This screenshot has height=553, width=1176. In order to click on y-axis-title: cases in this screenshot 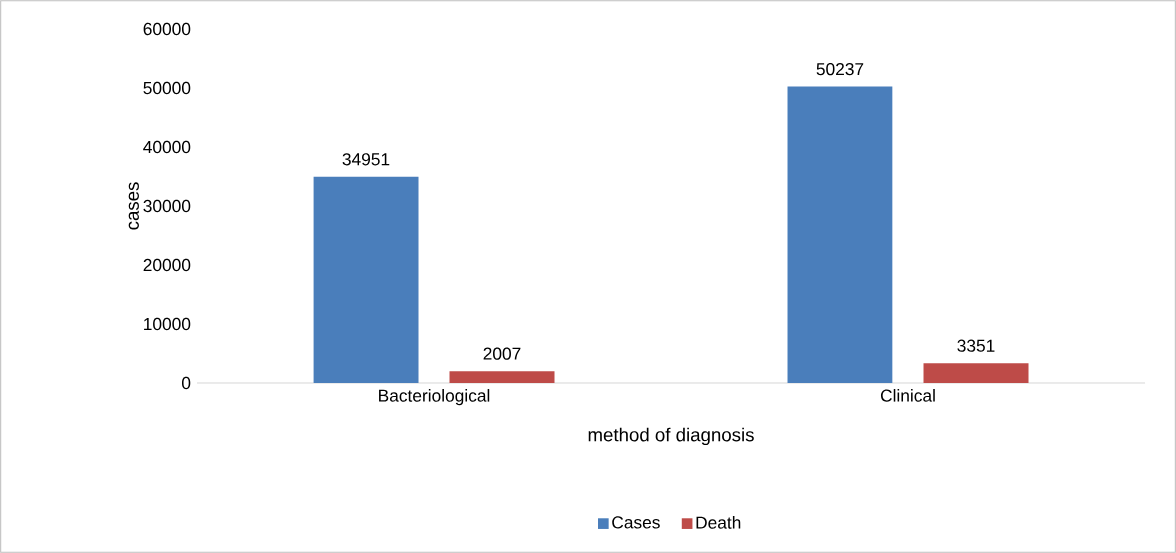, I will do `click(133, 206)`.